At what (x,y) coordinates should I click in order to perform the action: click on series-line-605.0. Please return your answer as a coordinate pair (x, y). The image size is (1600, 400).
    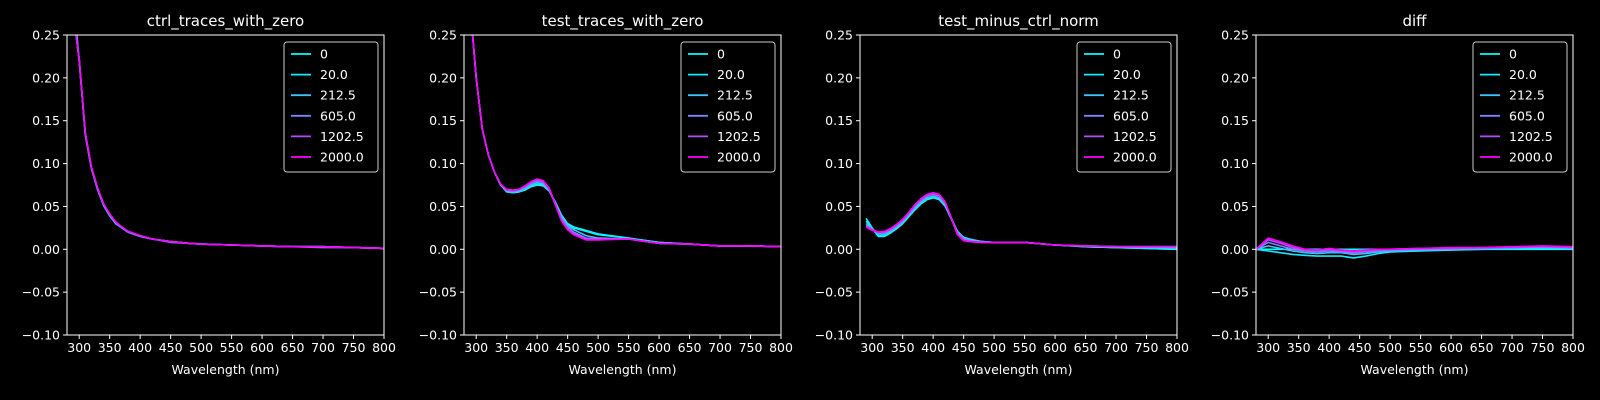
    Looking at the image, I should click on (1021, 220).